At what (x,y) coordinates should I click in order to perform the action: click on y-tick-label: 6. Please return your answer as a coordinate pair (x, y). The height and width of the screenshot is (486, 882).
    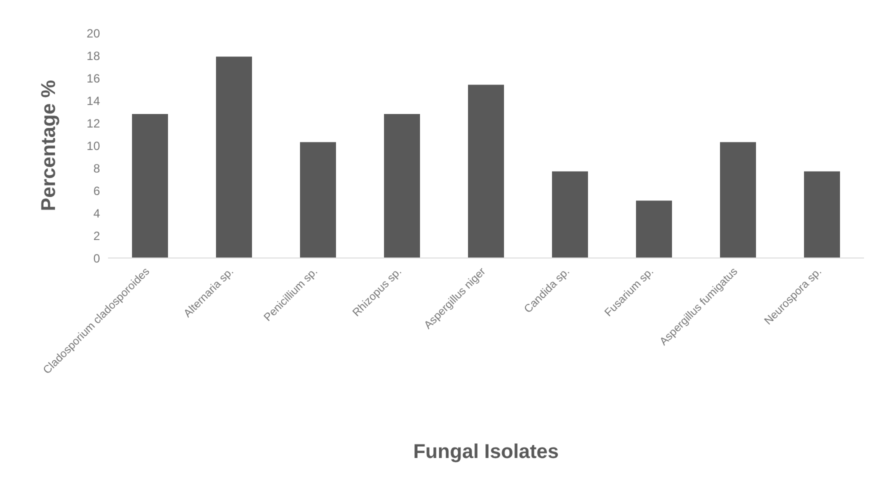
    Looking at the image, I should click on (96, 191).